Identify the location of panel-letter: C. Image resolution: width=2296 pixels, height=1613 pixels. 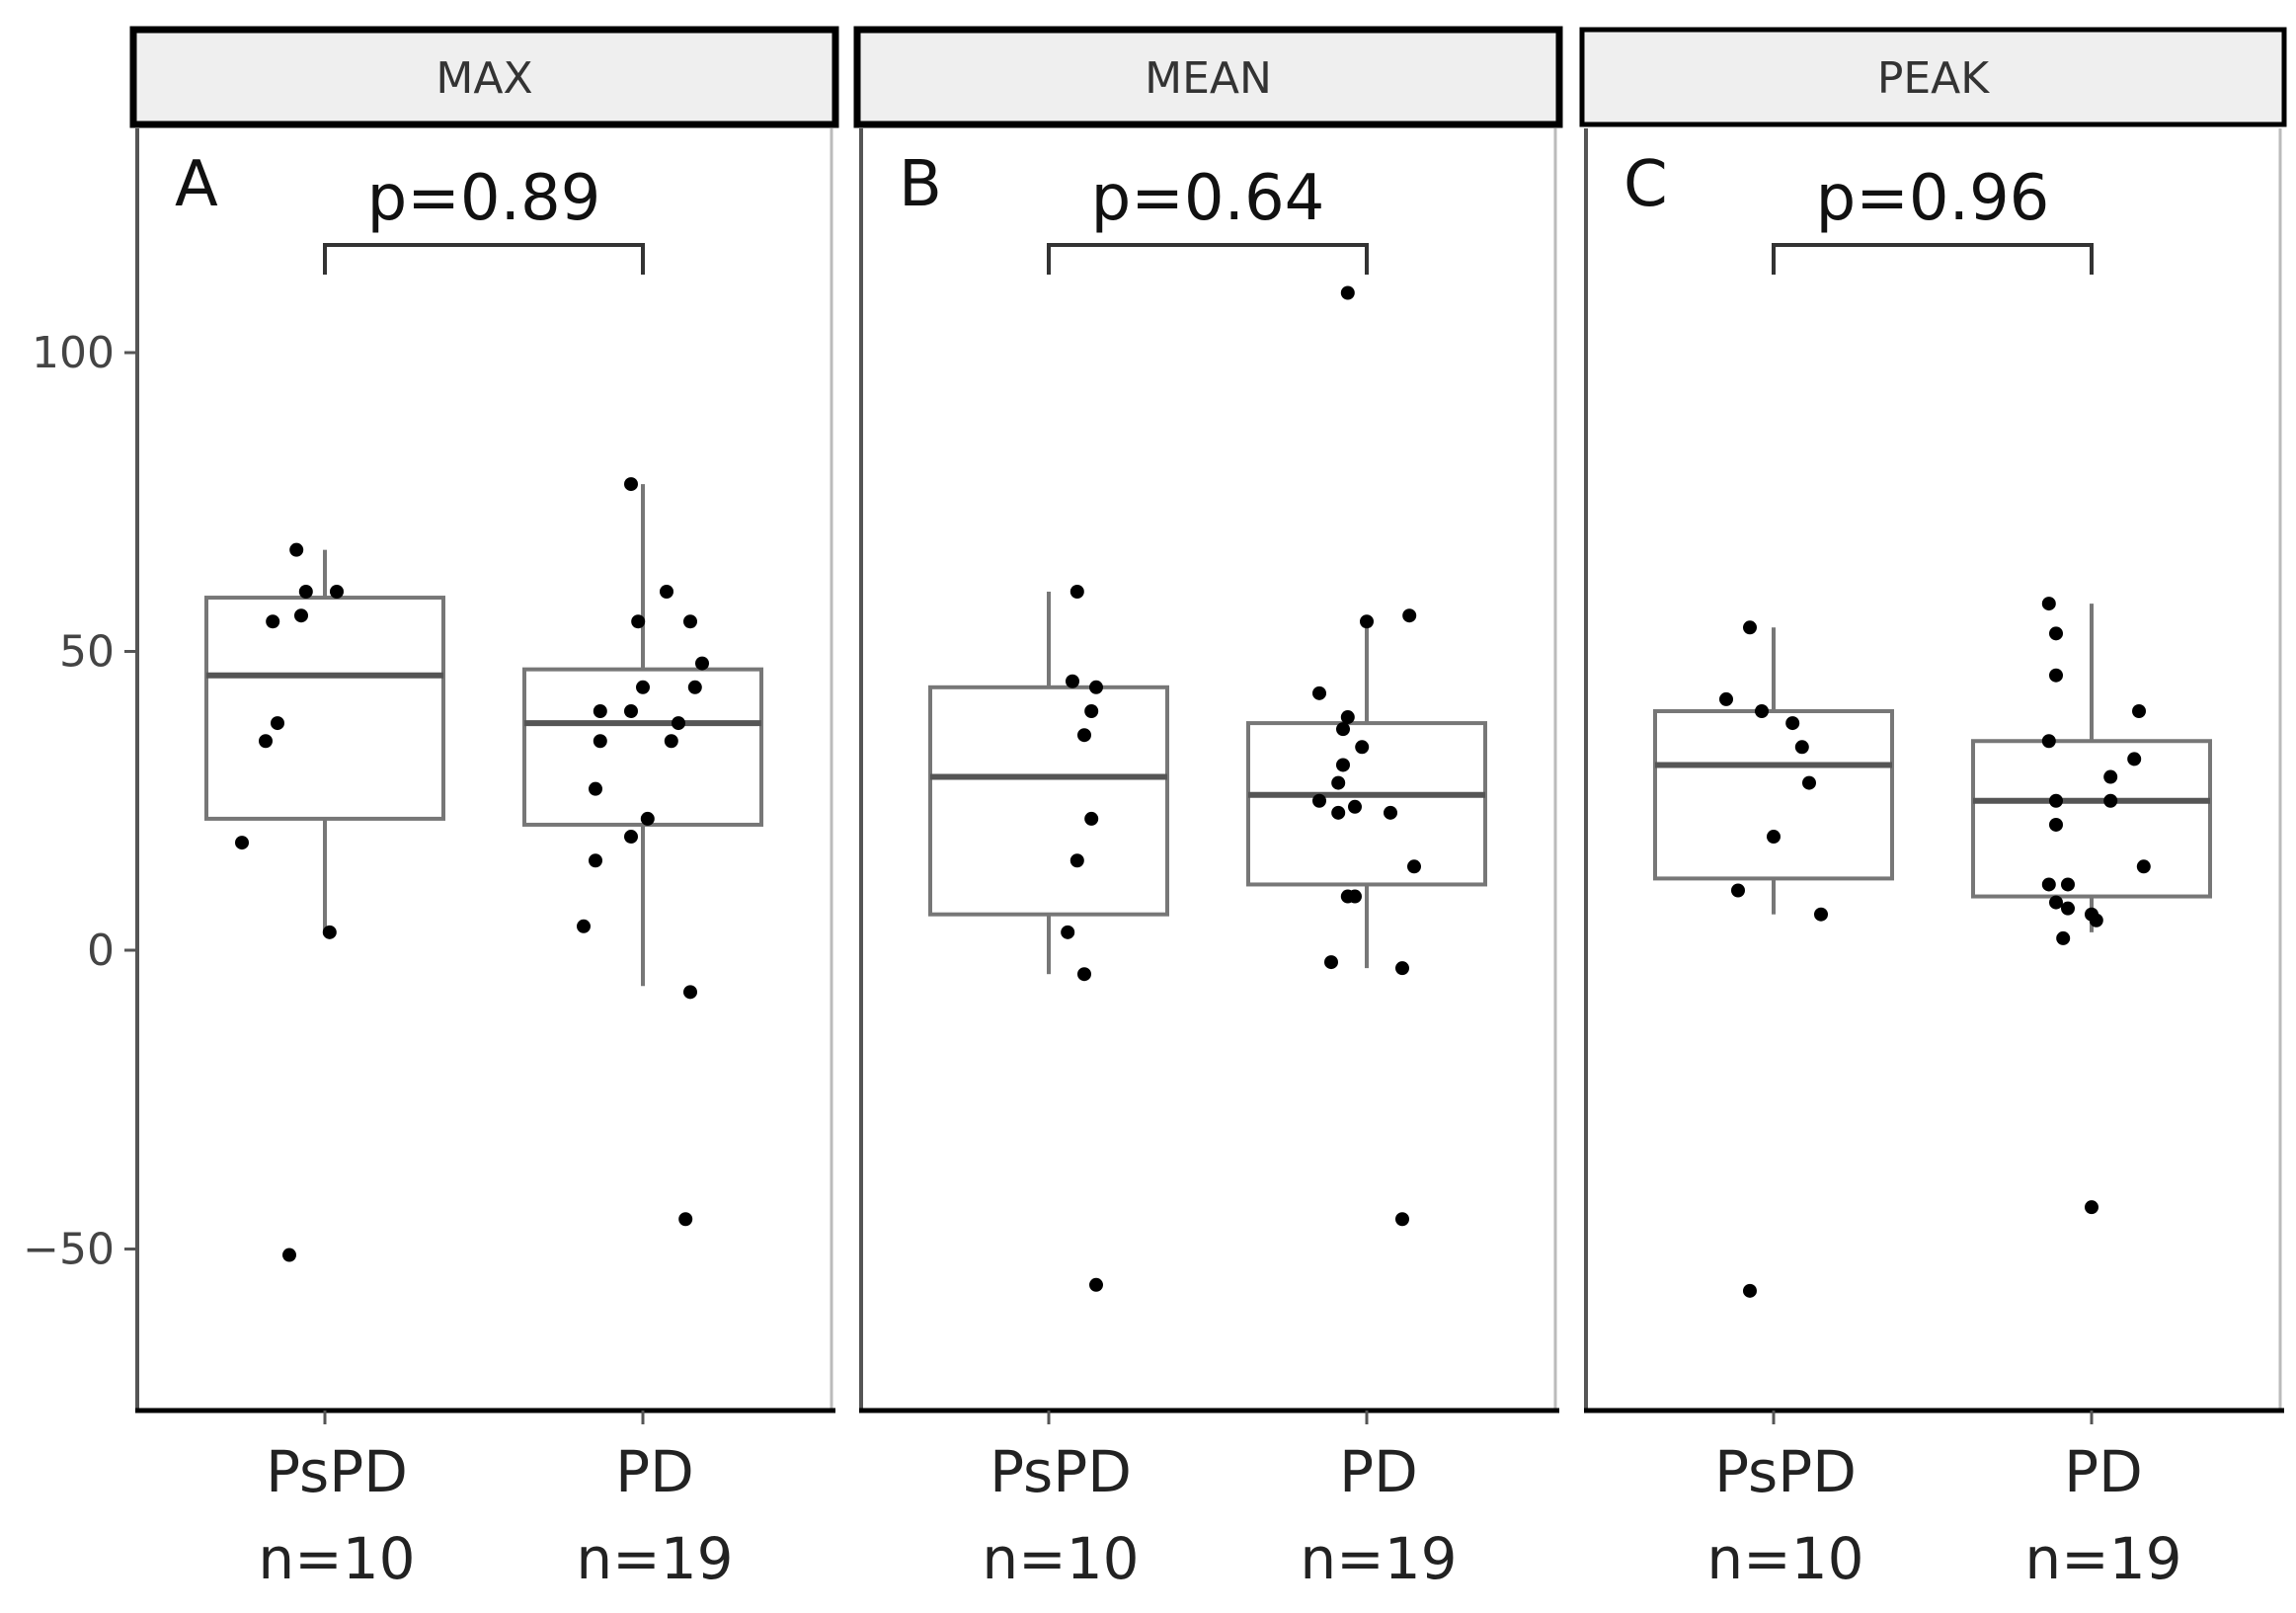
(1646, 184).